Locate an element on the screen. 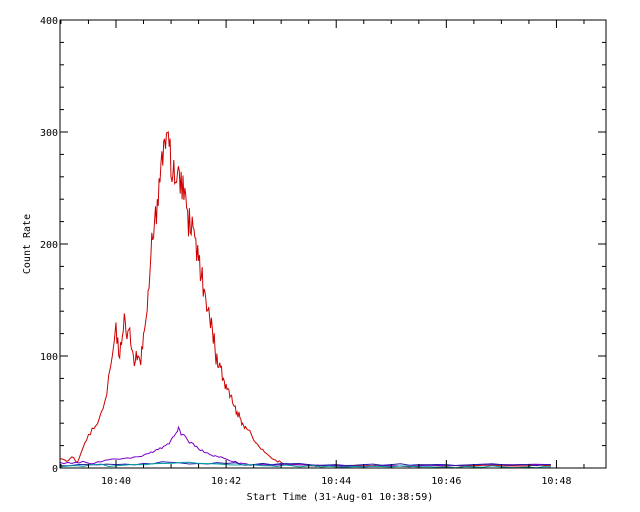  x-tick-label: 10:46 is located at coordinates (446, 481).